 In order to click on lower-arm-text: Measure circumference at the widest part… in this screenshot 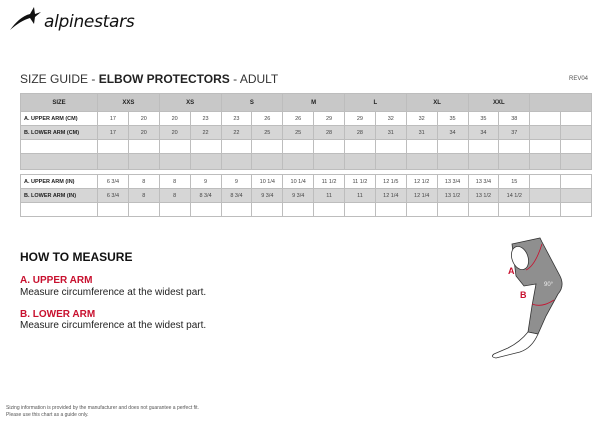, I will do `click(113, 325)`.